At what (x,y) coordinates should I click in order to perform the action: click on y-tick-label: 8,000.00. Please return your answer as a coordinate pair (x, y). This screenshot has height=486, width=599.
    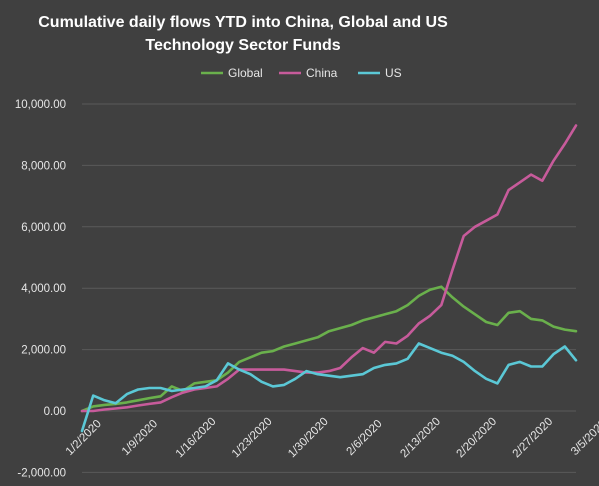
    Looking at the image, I should click on (43, 166).